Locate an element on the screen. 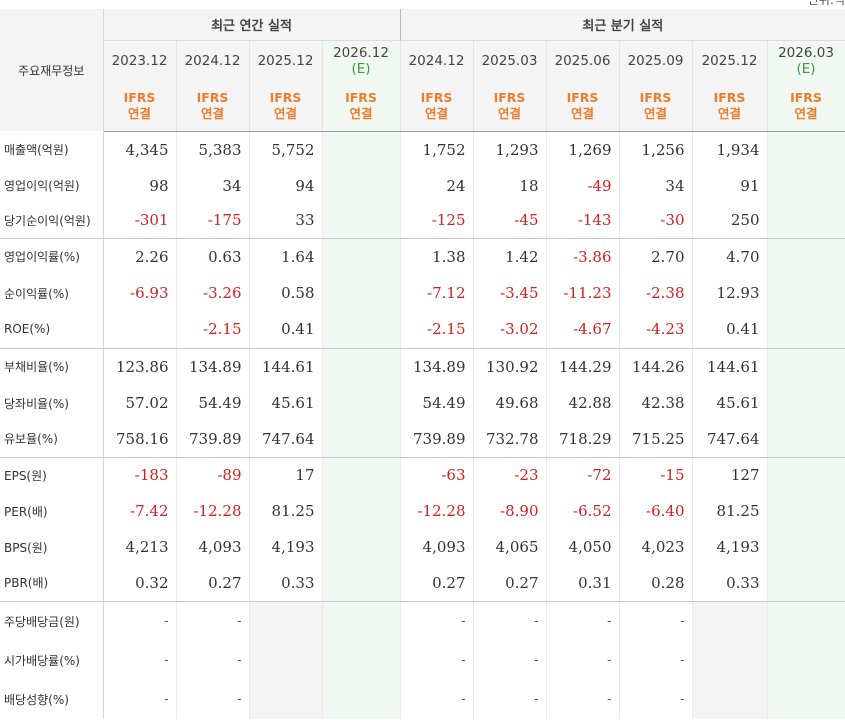 Image resolution: width=845 pixels, height=720 pixels. value-cell: 91 is located at coordinates (730, 185).